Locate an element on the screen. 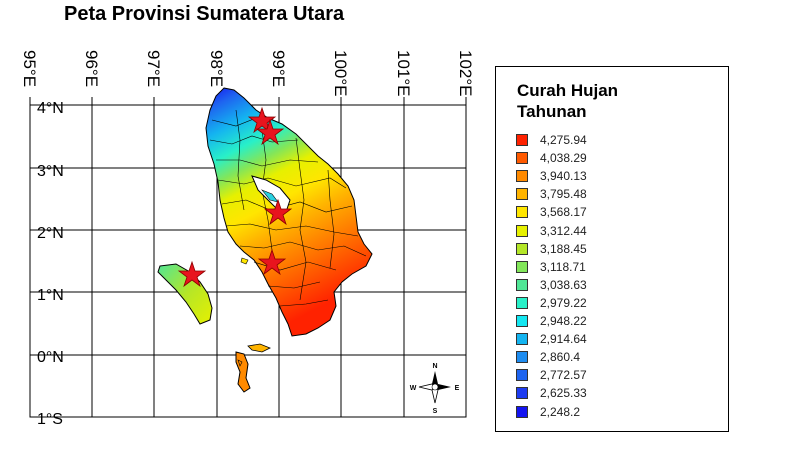  legend-item: 4,275.94 is located at coordinates (616, 140).